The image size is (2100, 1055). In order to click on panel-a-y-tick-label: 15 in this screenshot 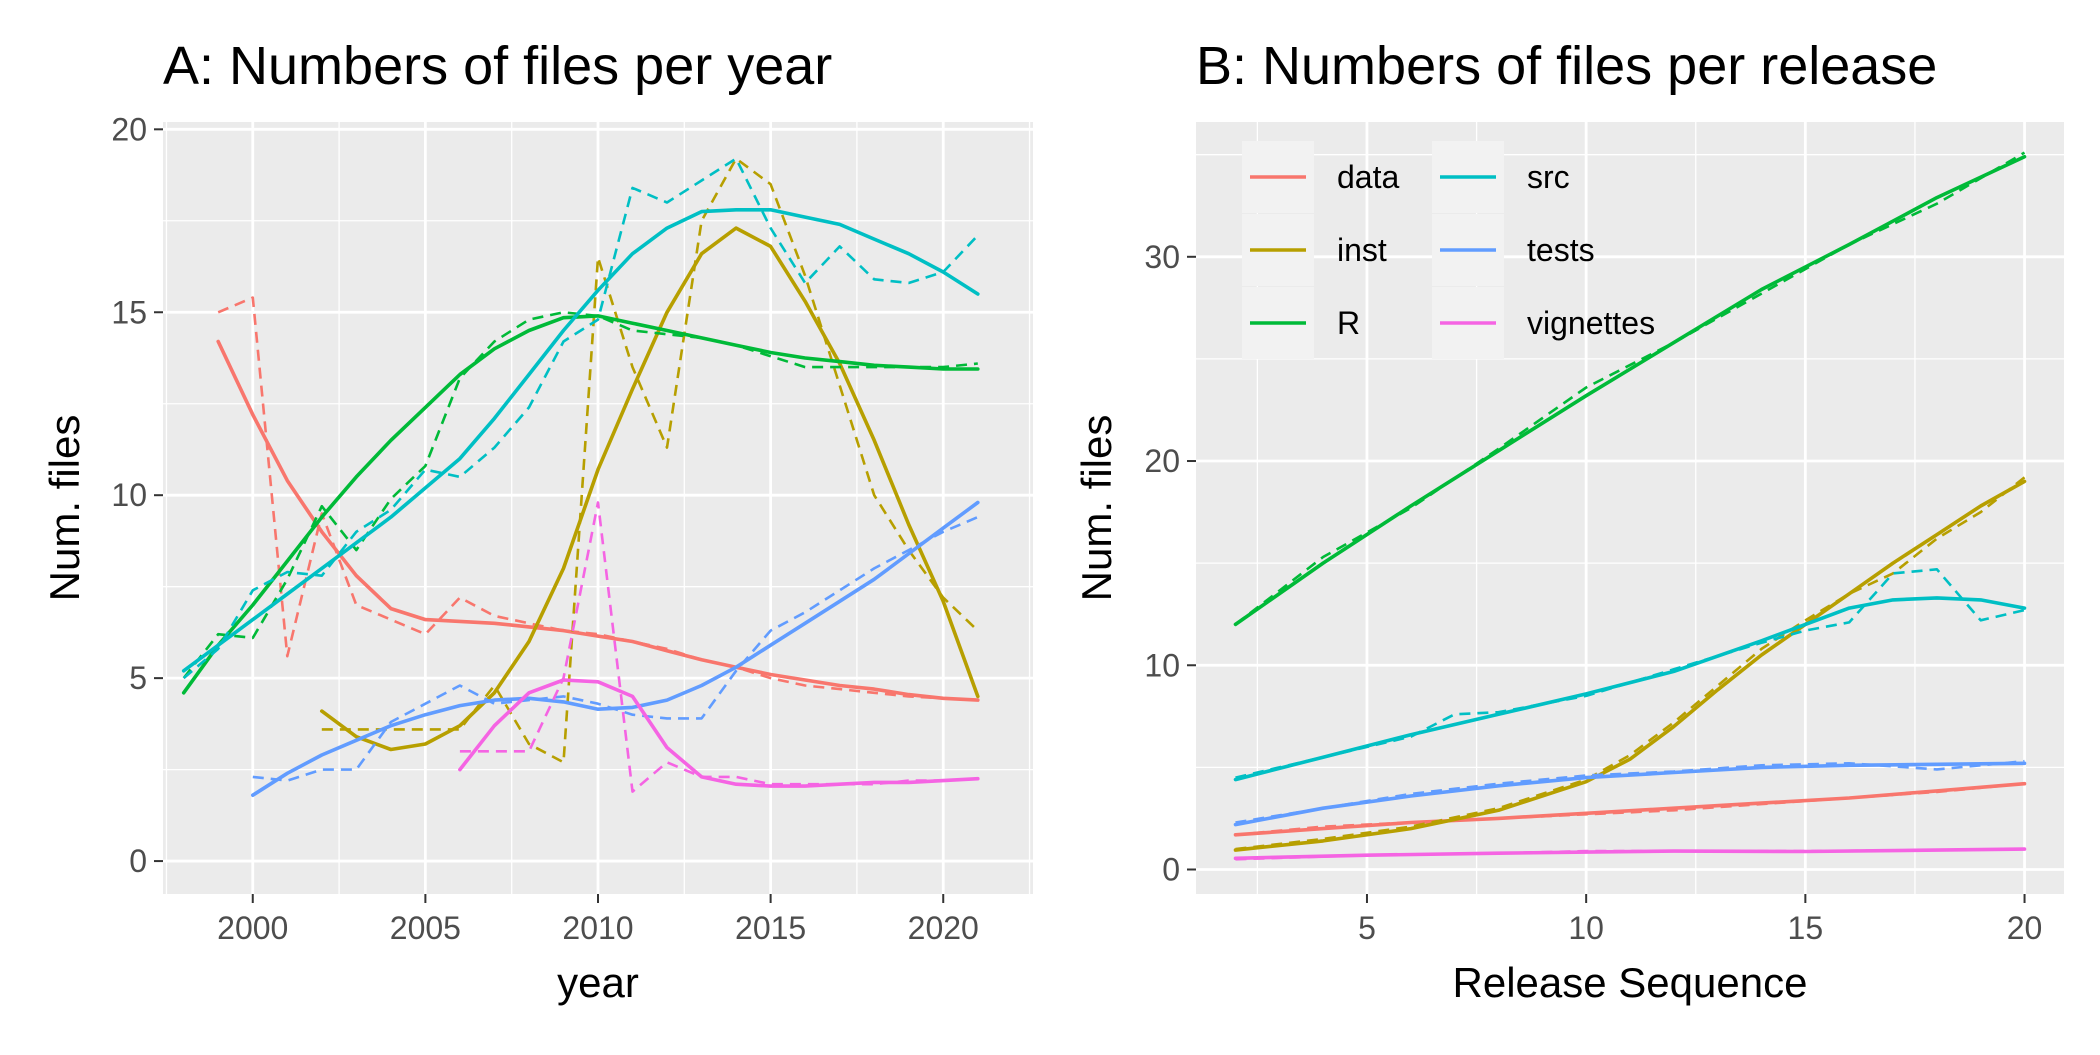, I will do `click(129, 312)`.